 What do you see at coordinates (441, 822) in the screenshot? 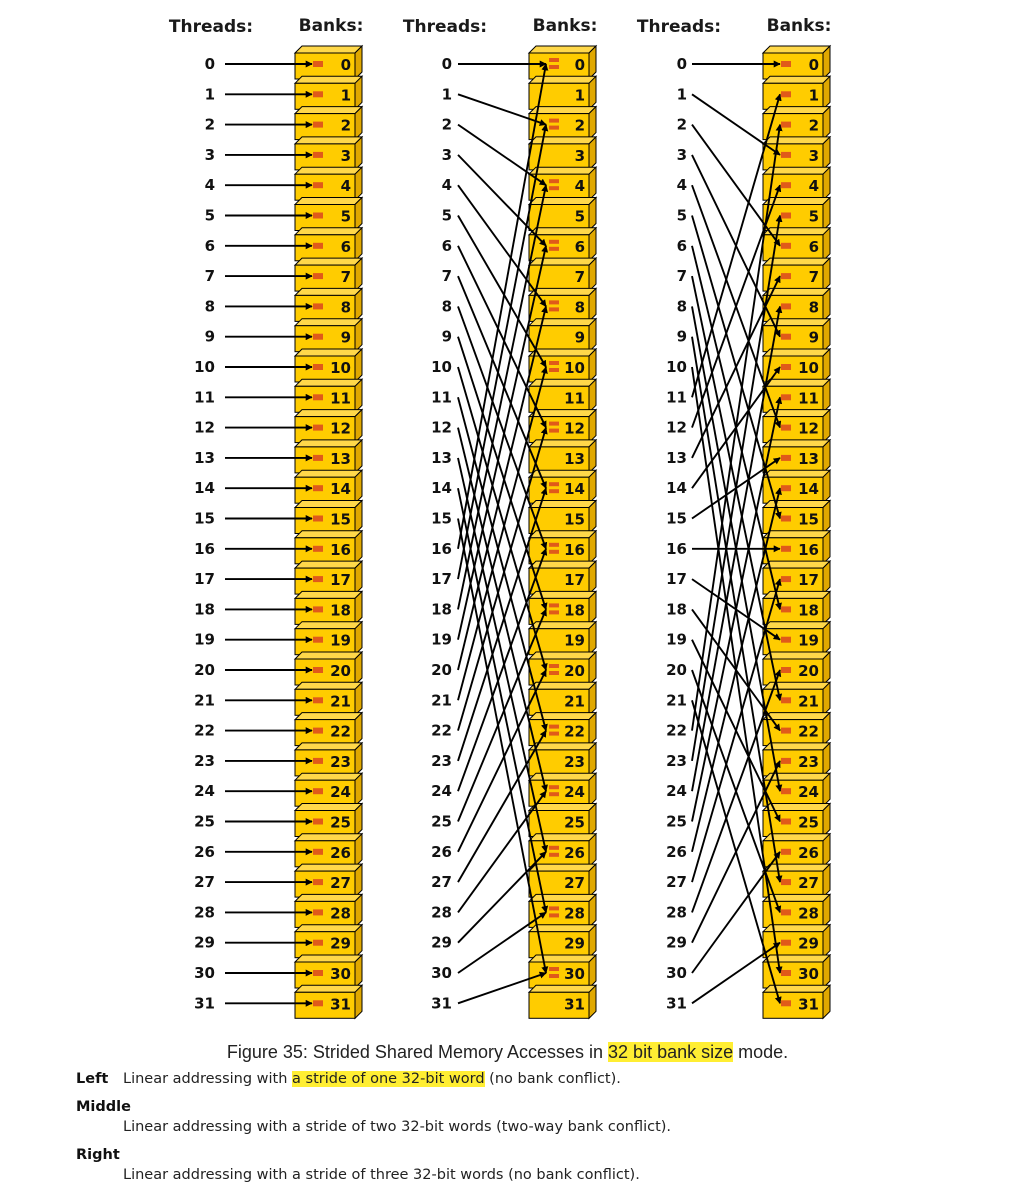
I see `thread-label-middle-25: 25` at bounding box center [441, 822].